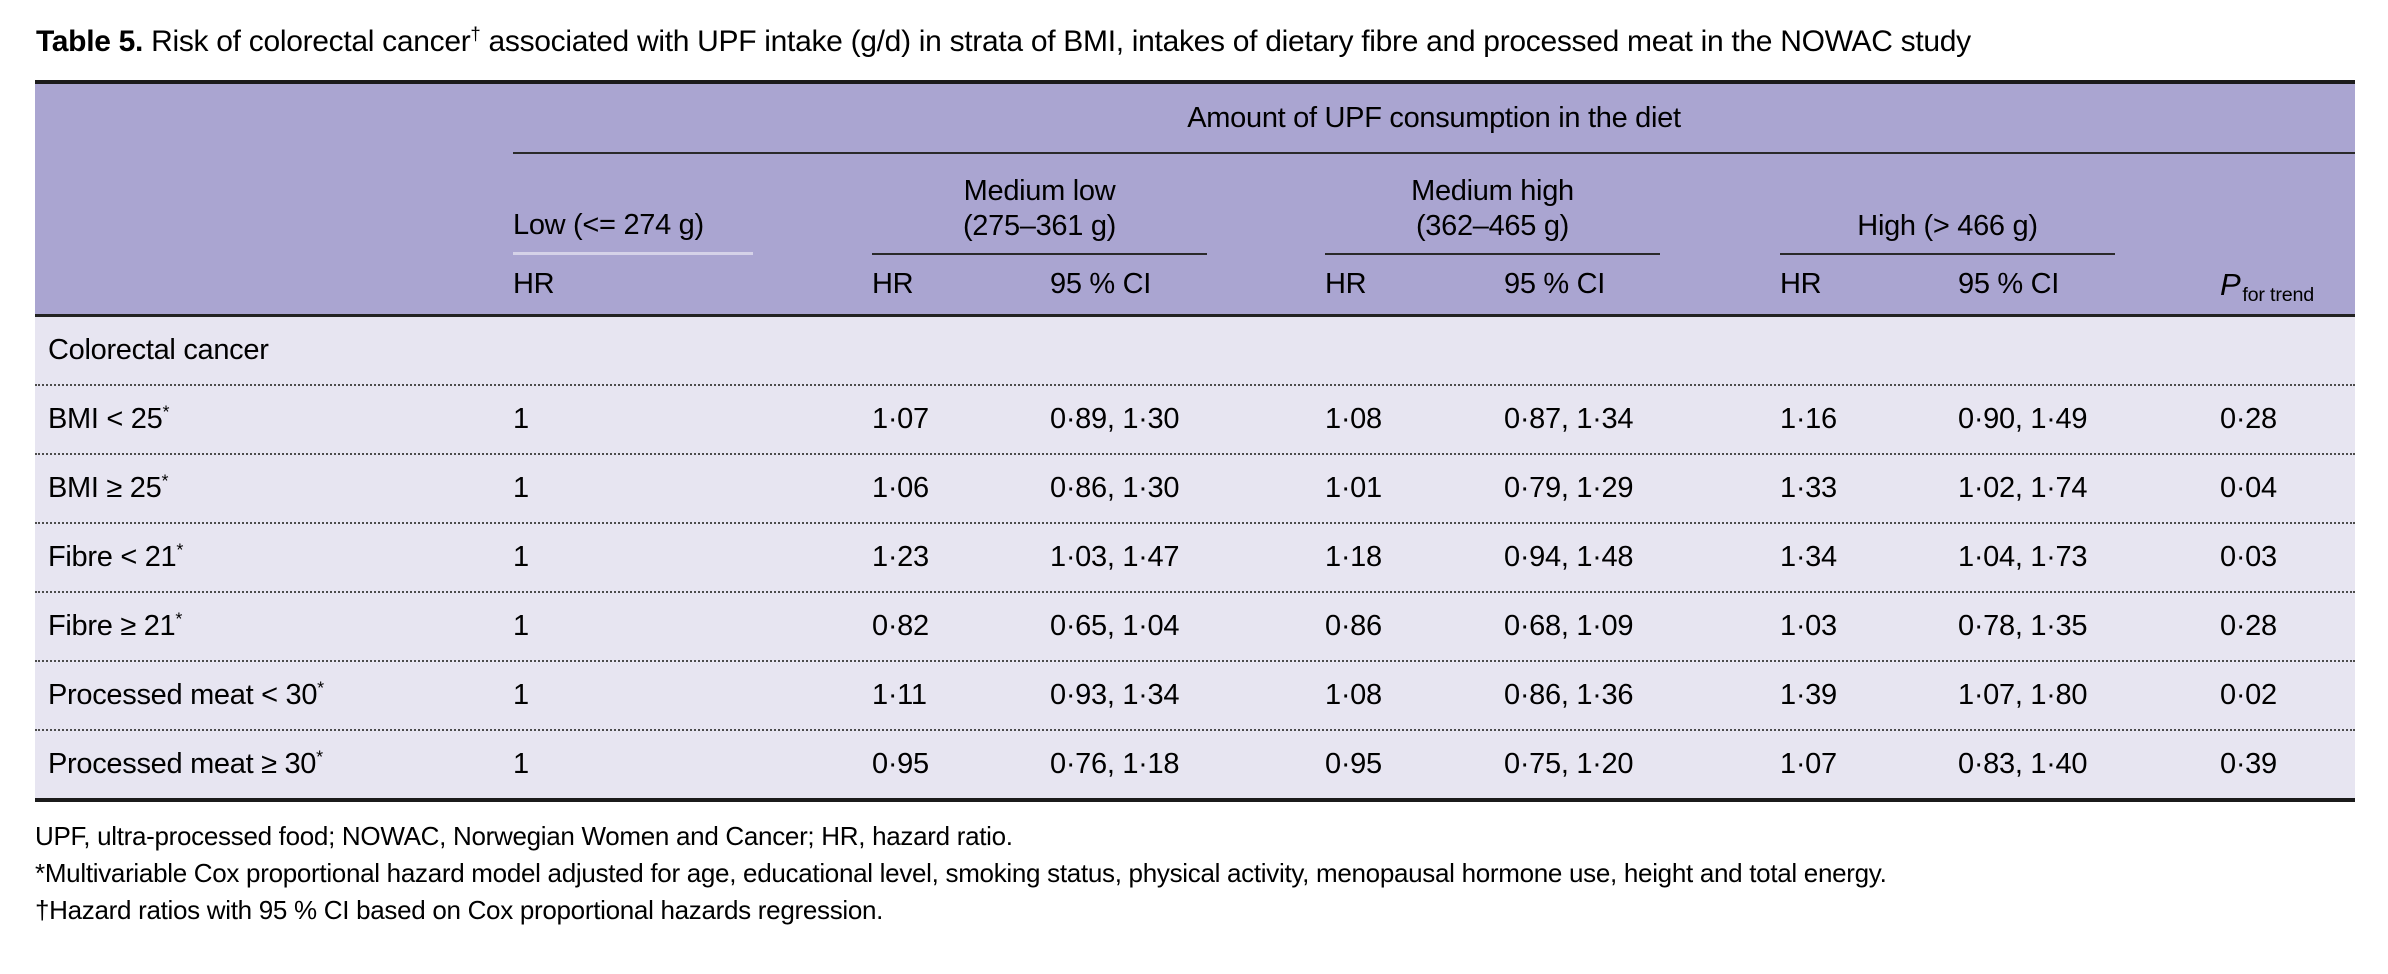 The image size is (2388, 974). Describe the element at coordinates (1569, 557) in the screenshot. I see `cell-ci-medium-high: 0·94, 1·48` at that location.